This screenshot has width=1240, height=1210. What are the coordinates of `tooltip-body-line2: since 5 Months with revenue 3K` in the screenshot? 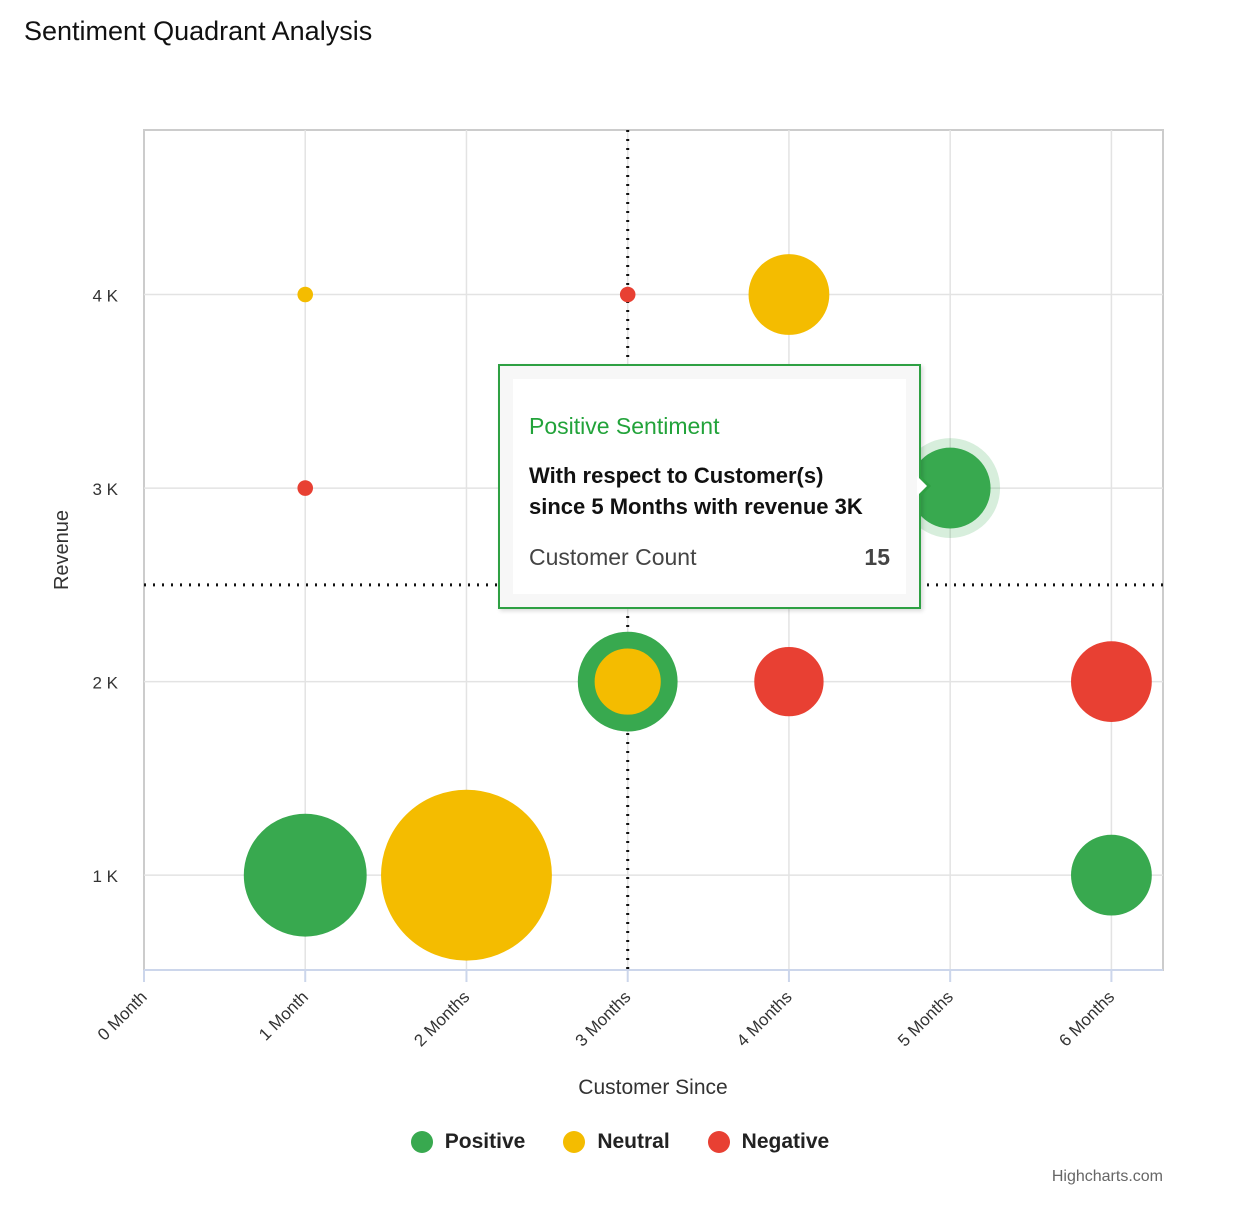 It's located at (696, 506).